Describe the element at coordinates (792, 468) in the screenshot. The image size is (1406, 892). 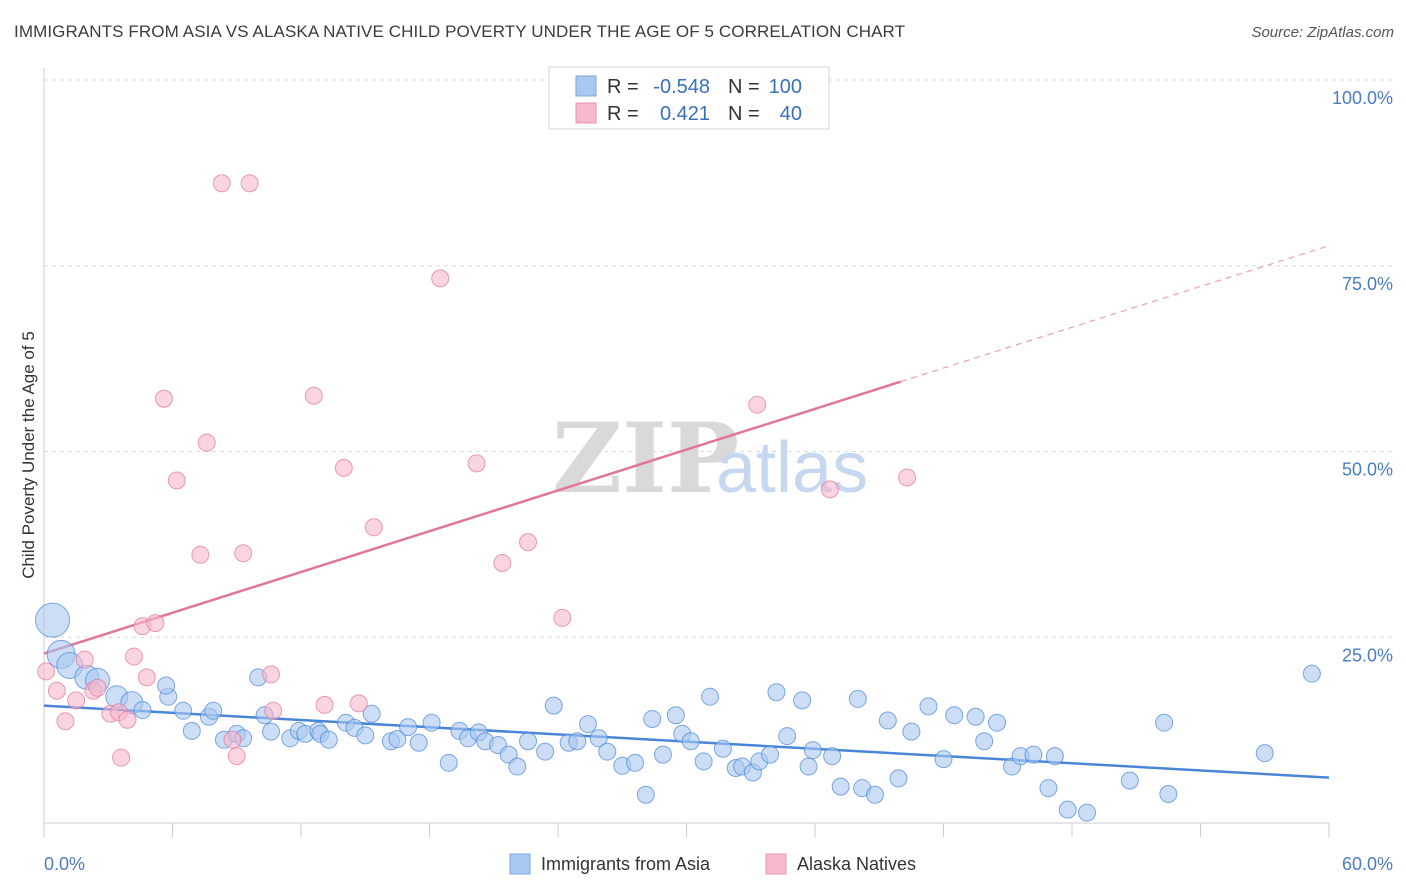
I see `watermark-atlas: atlas` at that location.